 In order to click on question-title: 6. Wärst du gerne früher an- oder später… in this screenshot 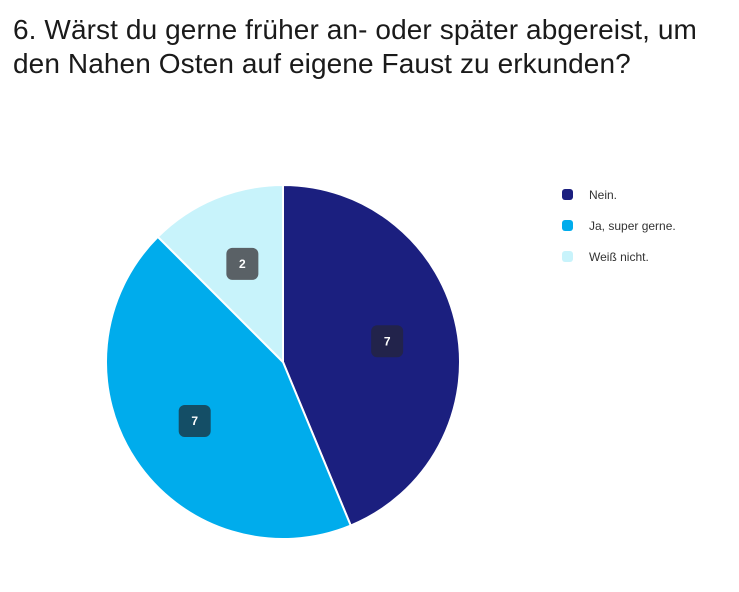, I will do `click(355, 46)`.